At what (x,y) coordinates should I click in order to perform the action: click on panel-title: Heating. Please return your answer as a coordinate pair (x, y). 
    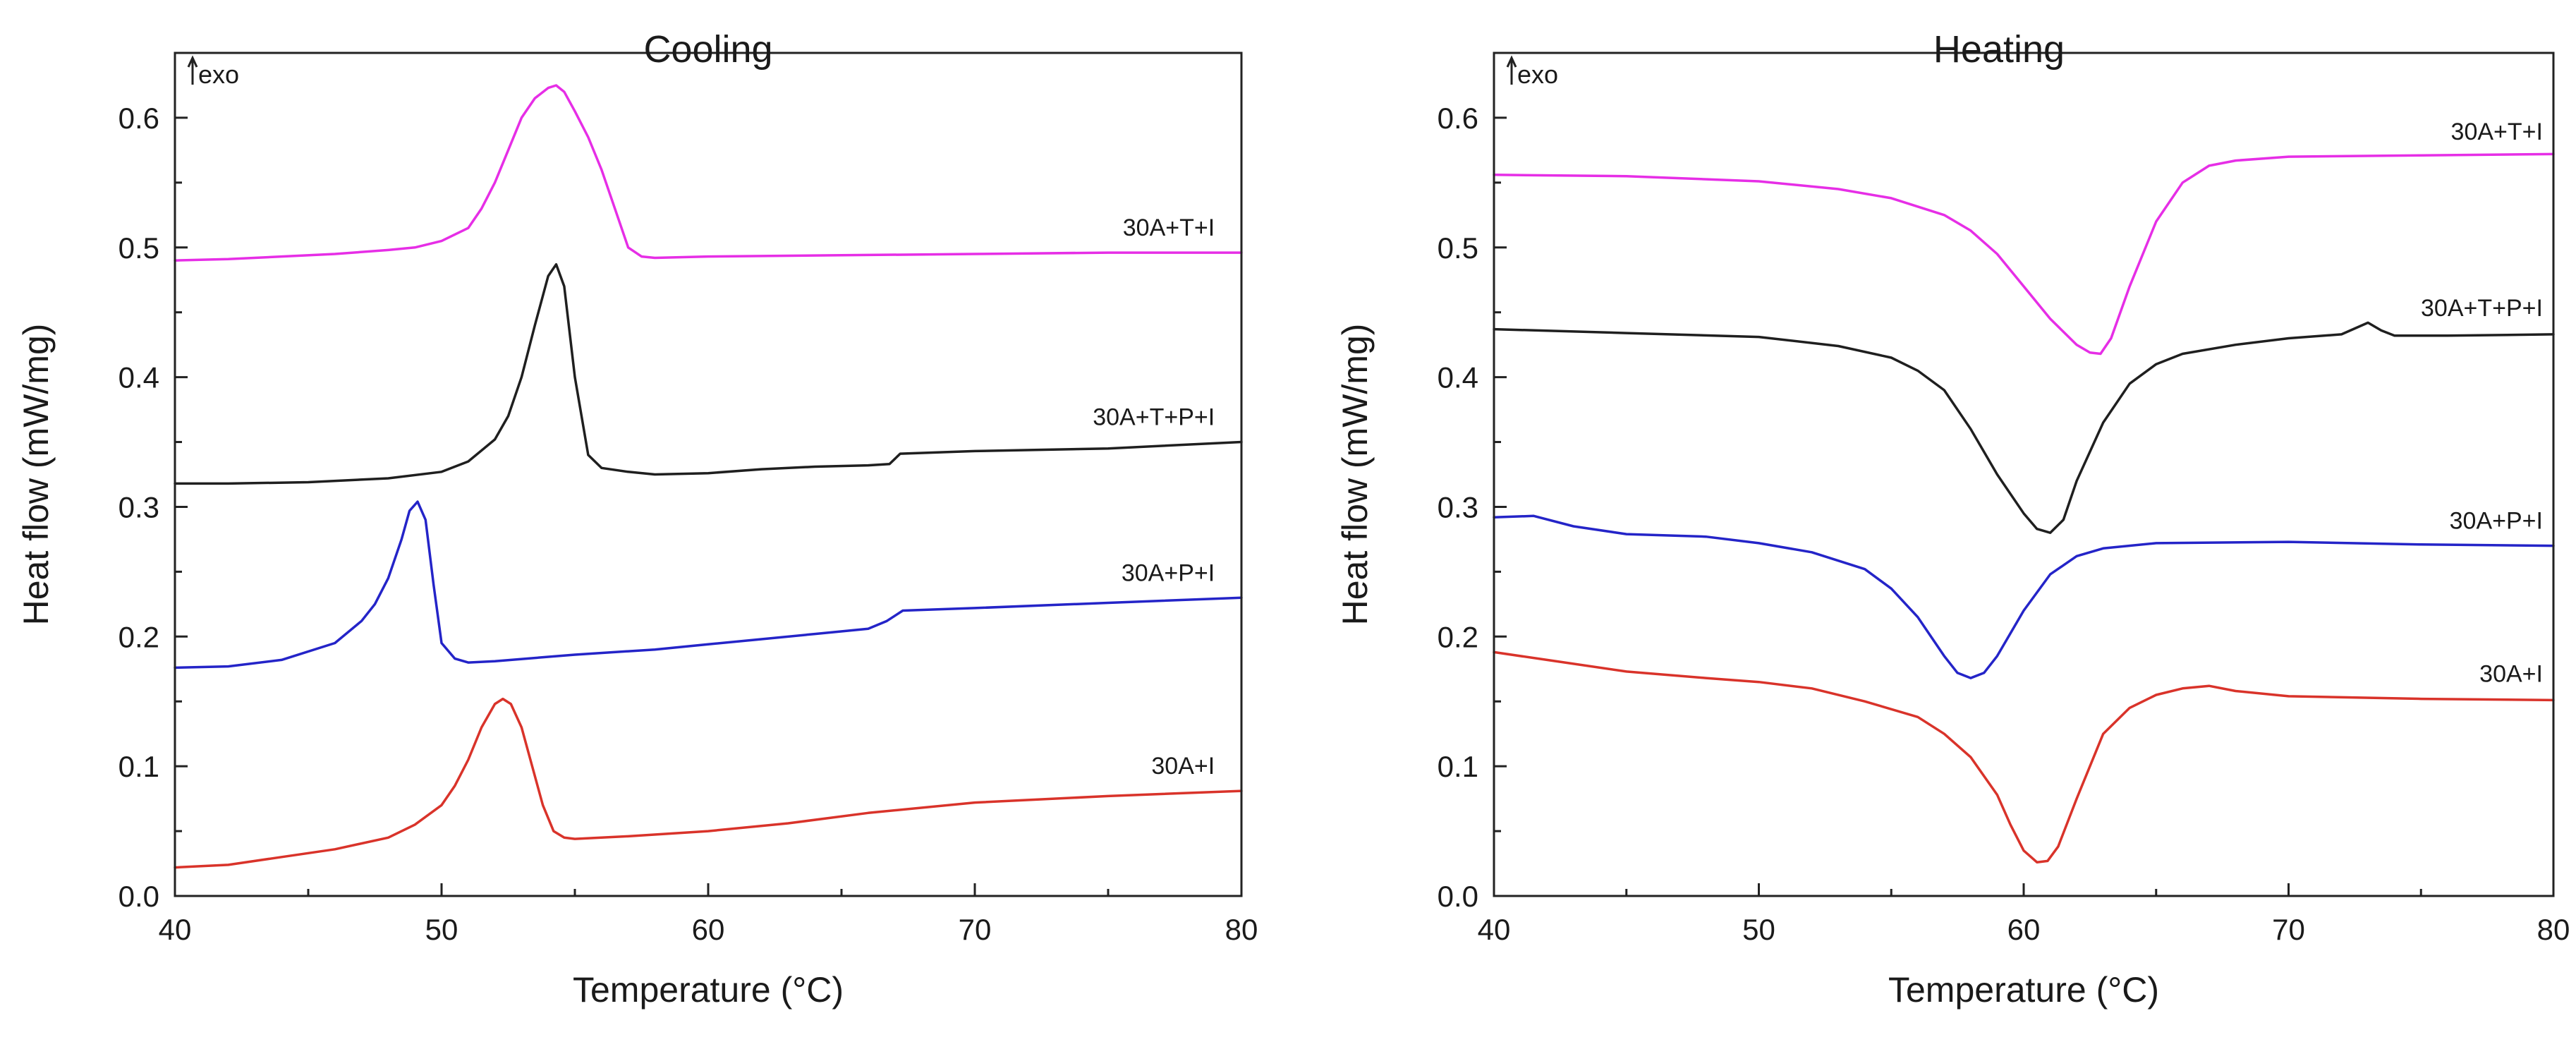
    Looking at the image, I should click on (1999, 49).